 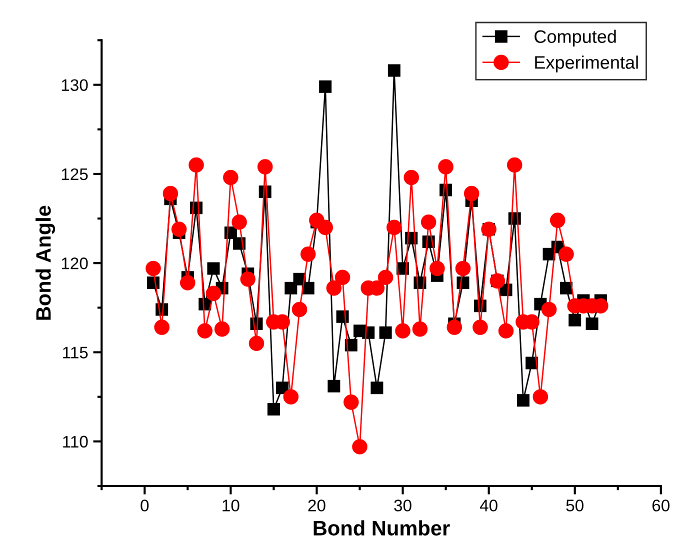 I want to click on x-tick-label: 0, so click(x=144, y=506).